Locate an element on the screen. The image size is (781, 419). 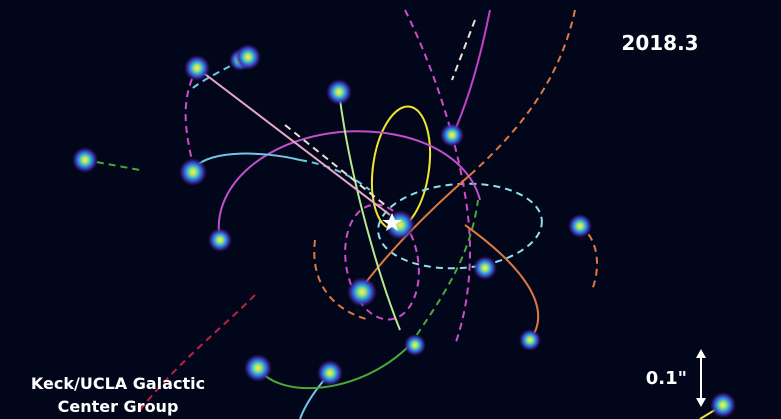
scale-label: 0.1" is located at coordinates (666, 378).